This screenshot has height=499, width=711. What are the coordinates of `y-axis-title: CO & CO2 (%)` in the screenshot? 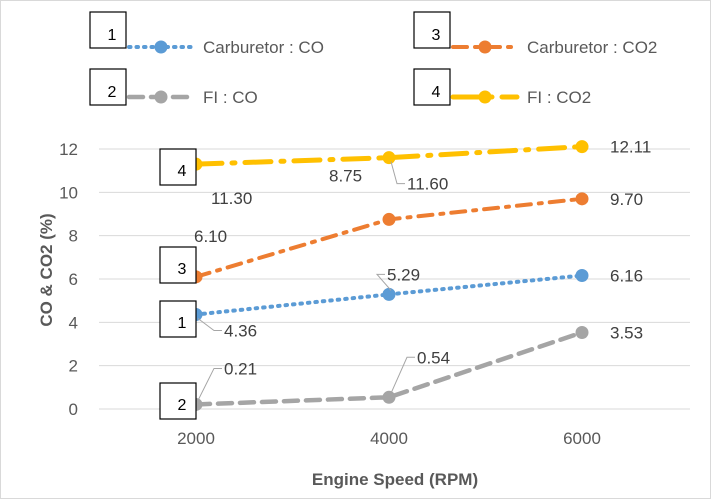 It's located at (46, 269).